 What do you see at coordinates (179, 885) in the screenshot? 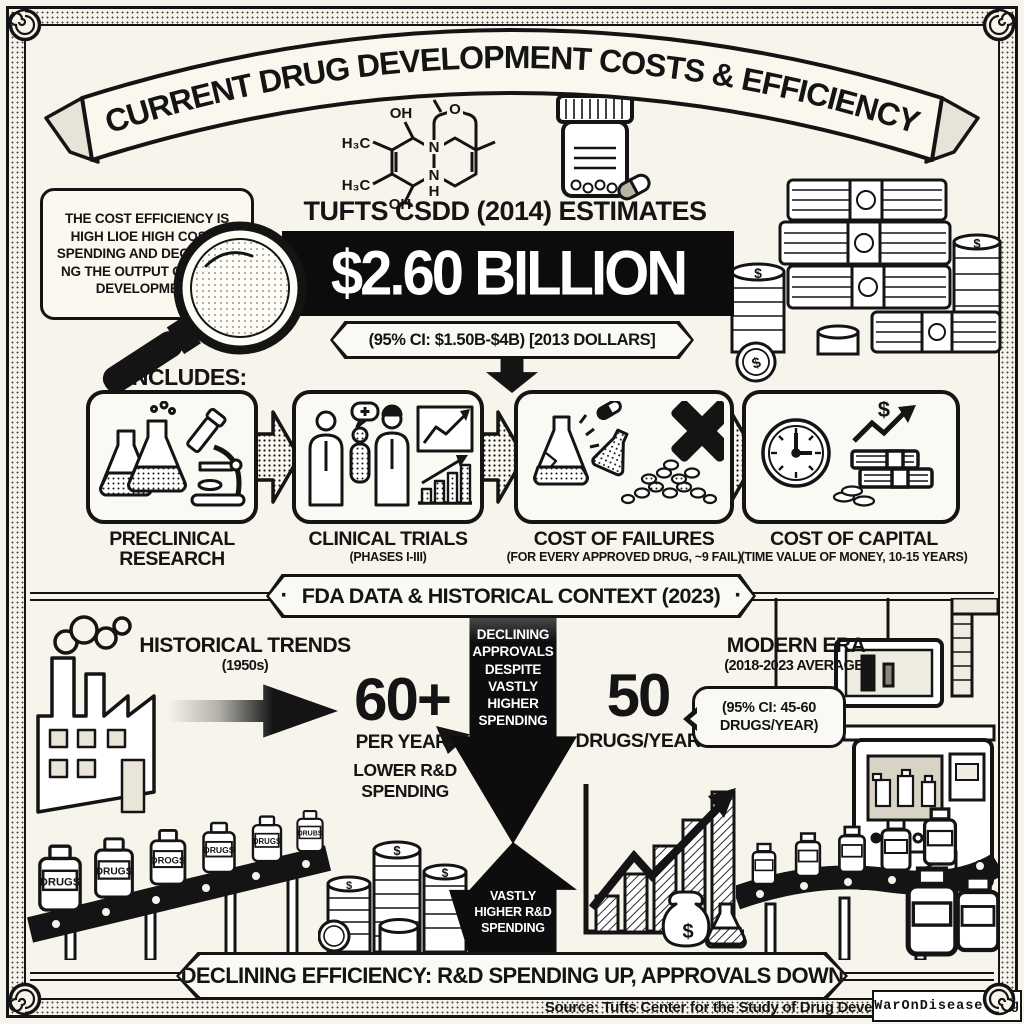
I see `drug-bottles-conveyor-icon: DRUGS DRUGS DROGS DRUGS` at bounding box center [179, 885].